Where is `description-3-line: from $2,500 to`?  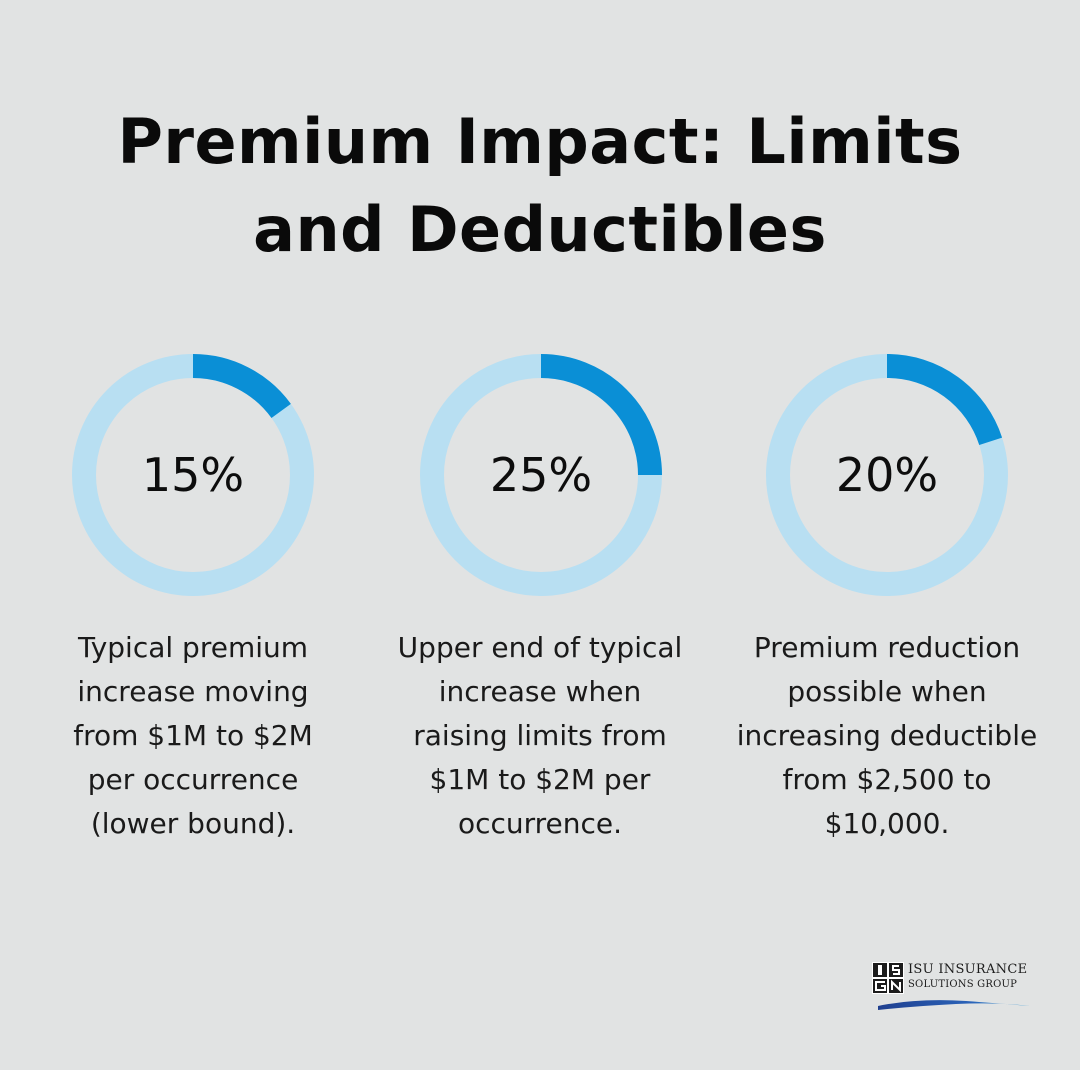 description-3-line: from $2,500 to is located at coordinates (887, 779).